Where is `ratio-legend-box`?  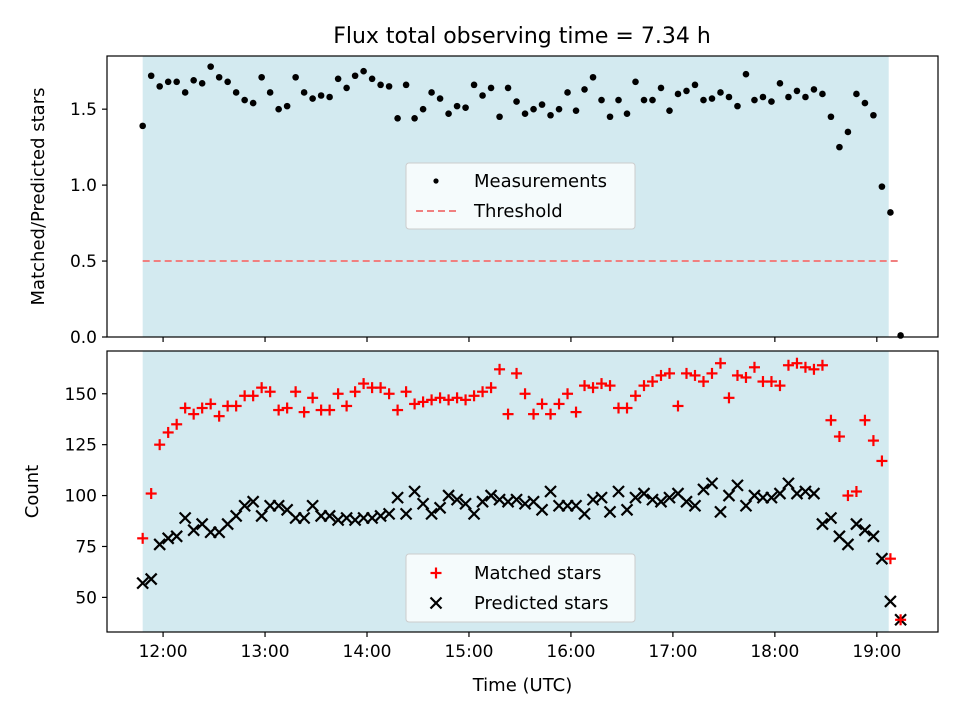 ratio-legend-box is located at coordinates (520, 196).